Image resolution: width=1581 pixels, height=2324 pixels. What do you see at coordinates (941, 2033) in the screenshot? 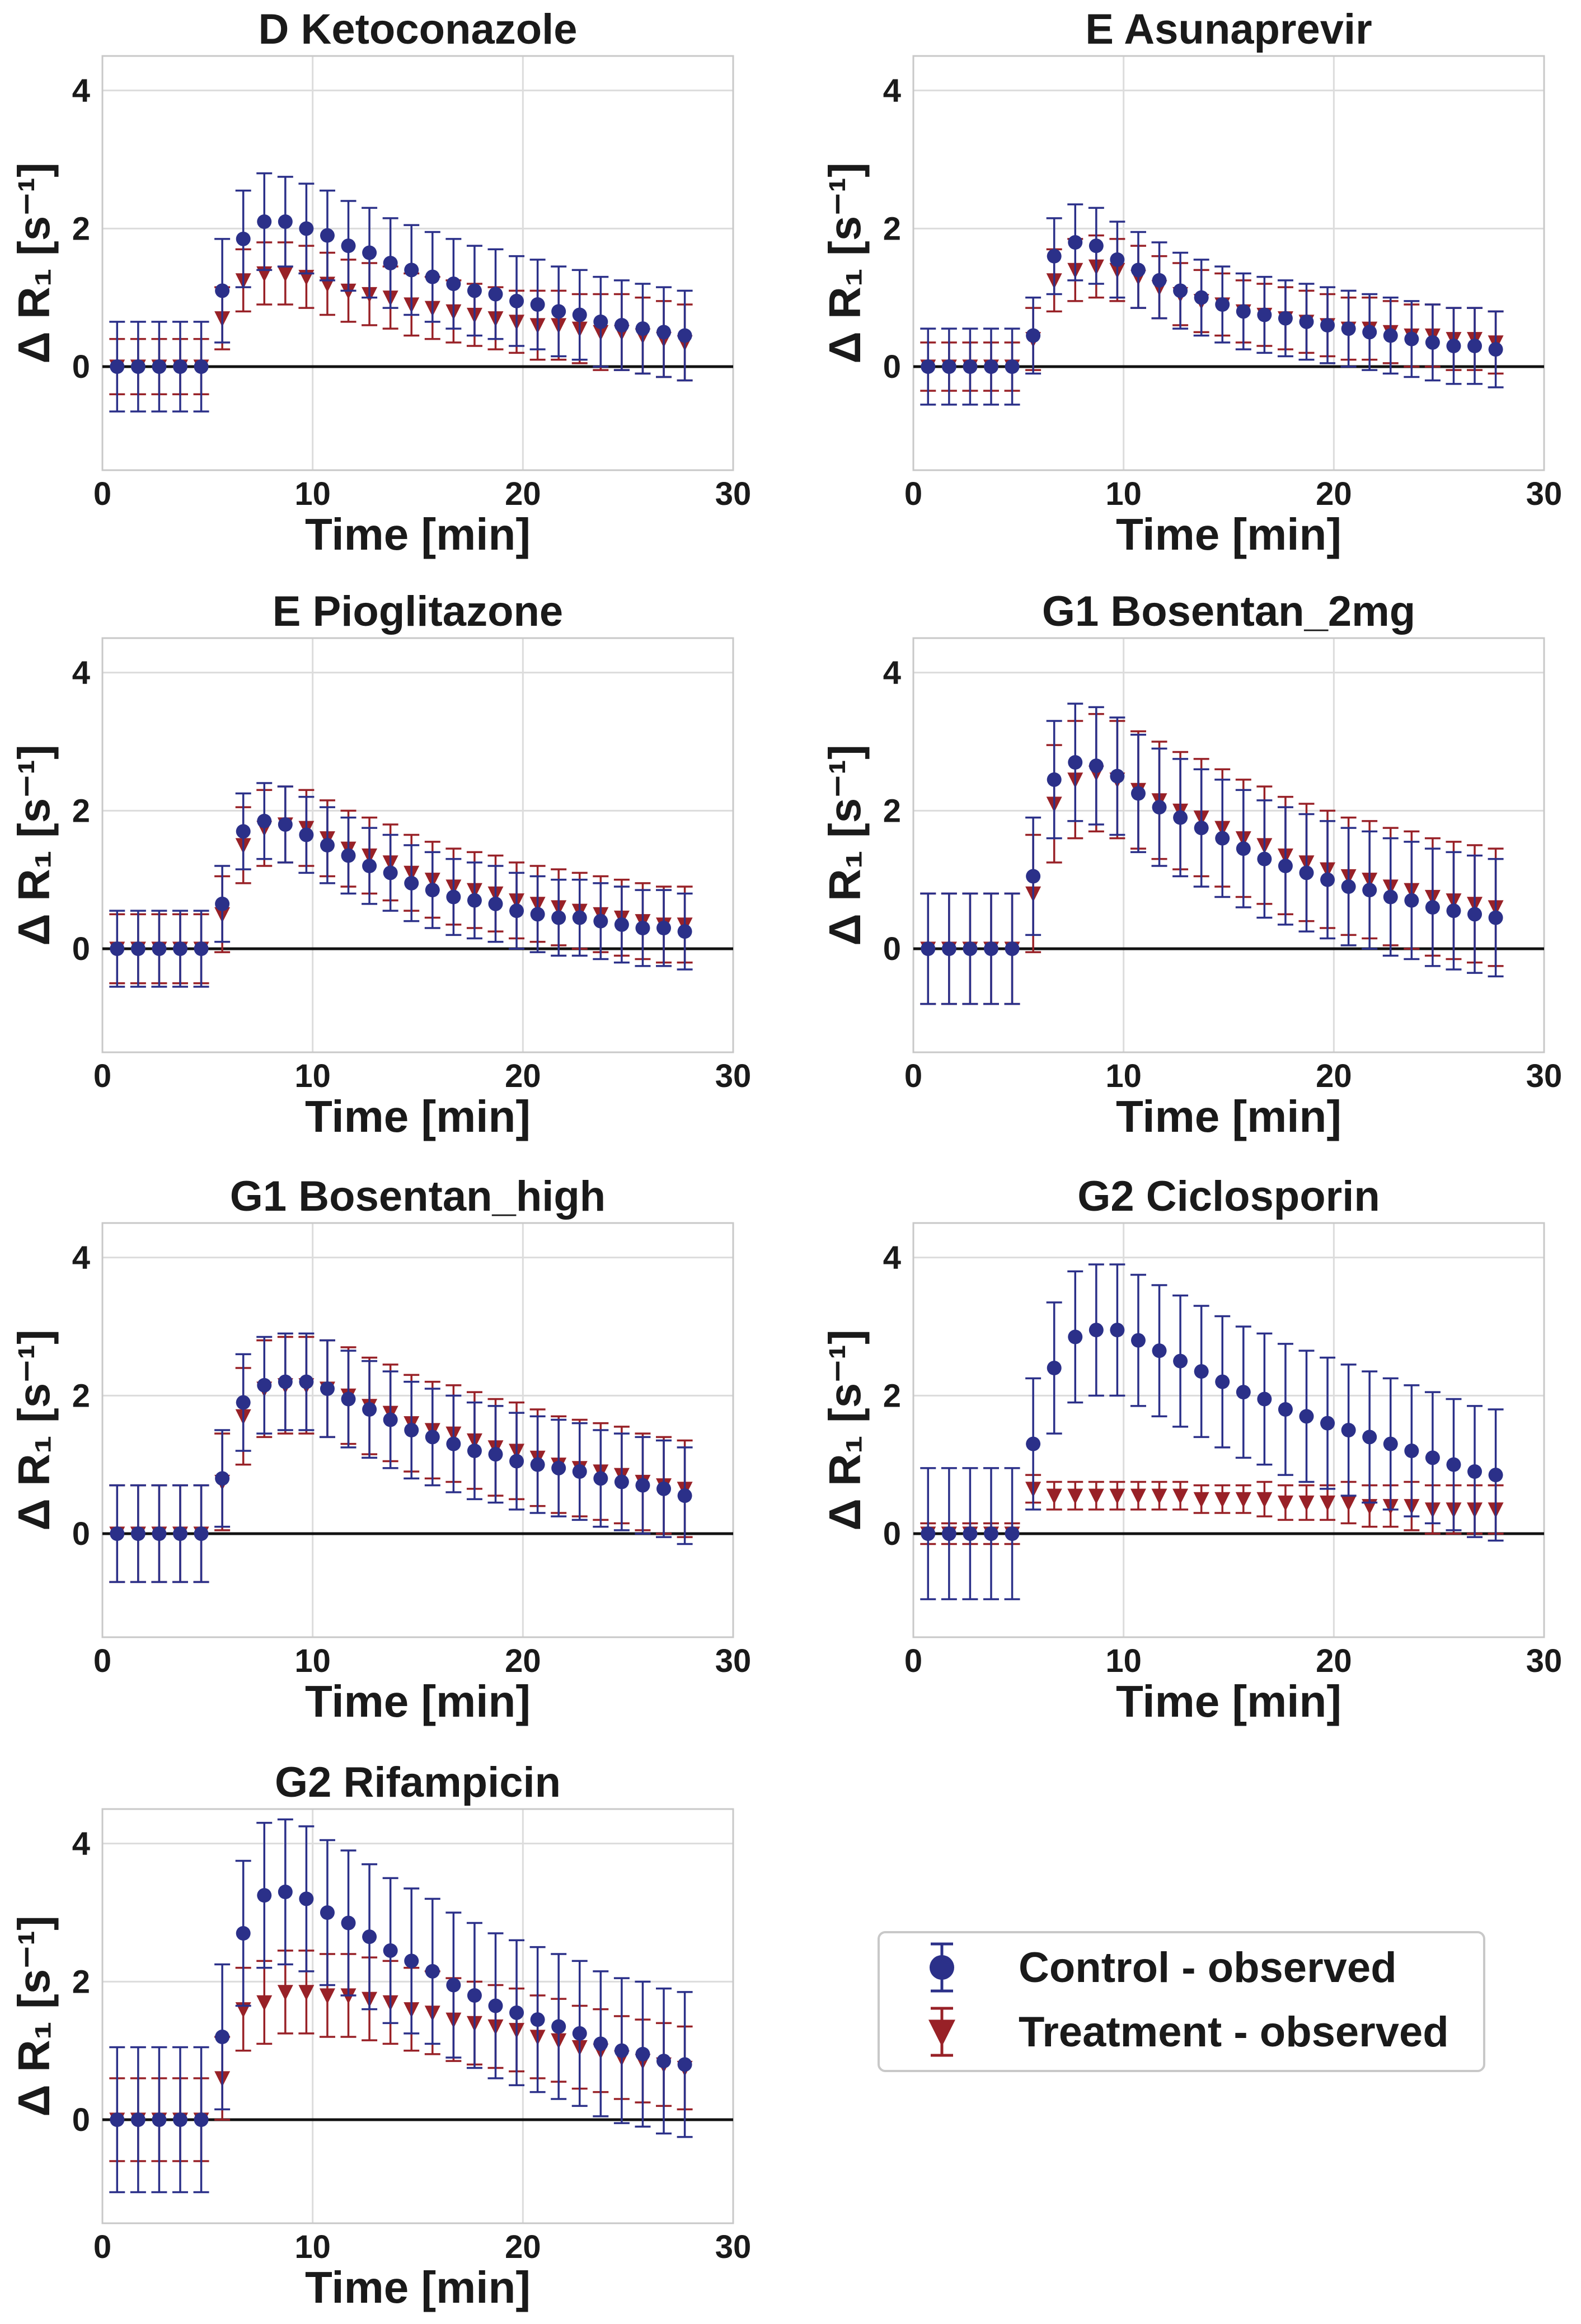
I see `legend-triangle-marker` at bounding box center [941, 2033].